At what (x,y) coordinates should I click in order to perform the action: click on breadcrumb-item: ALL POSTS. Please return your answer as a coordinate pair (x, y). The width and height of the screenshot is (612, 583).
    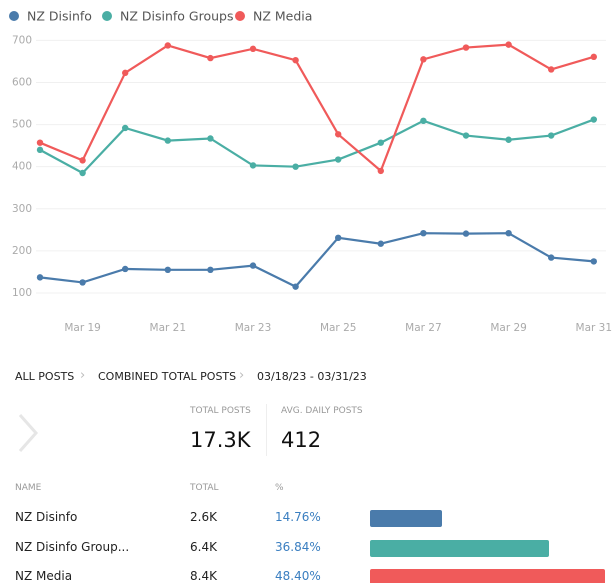
    Looking at the image, I should click on (45, 376).